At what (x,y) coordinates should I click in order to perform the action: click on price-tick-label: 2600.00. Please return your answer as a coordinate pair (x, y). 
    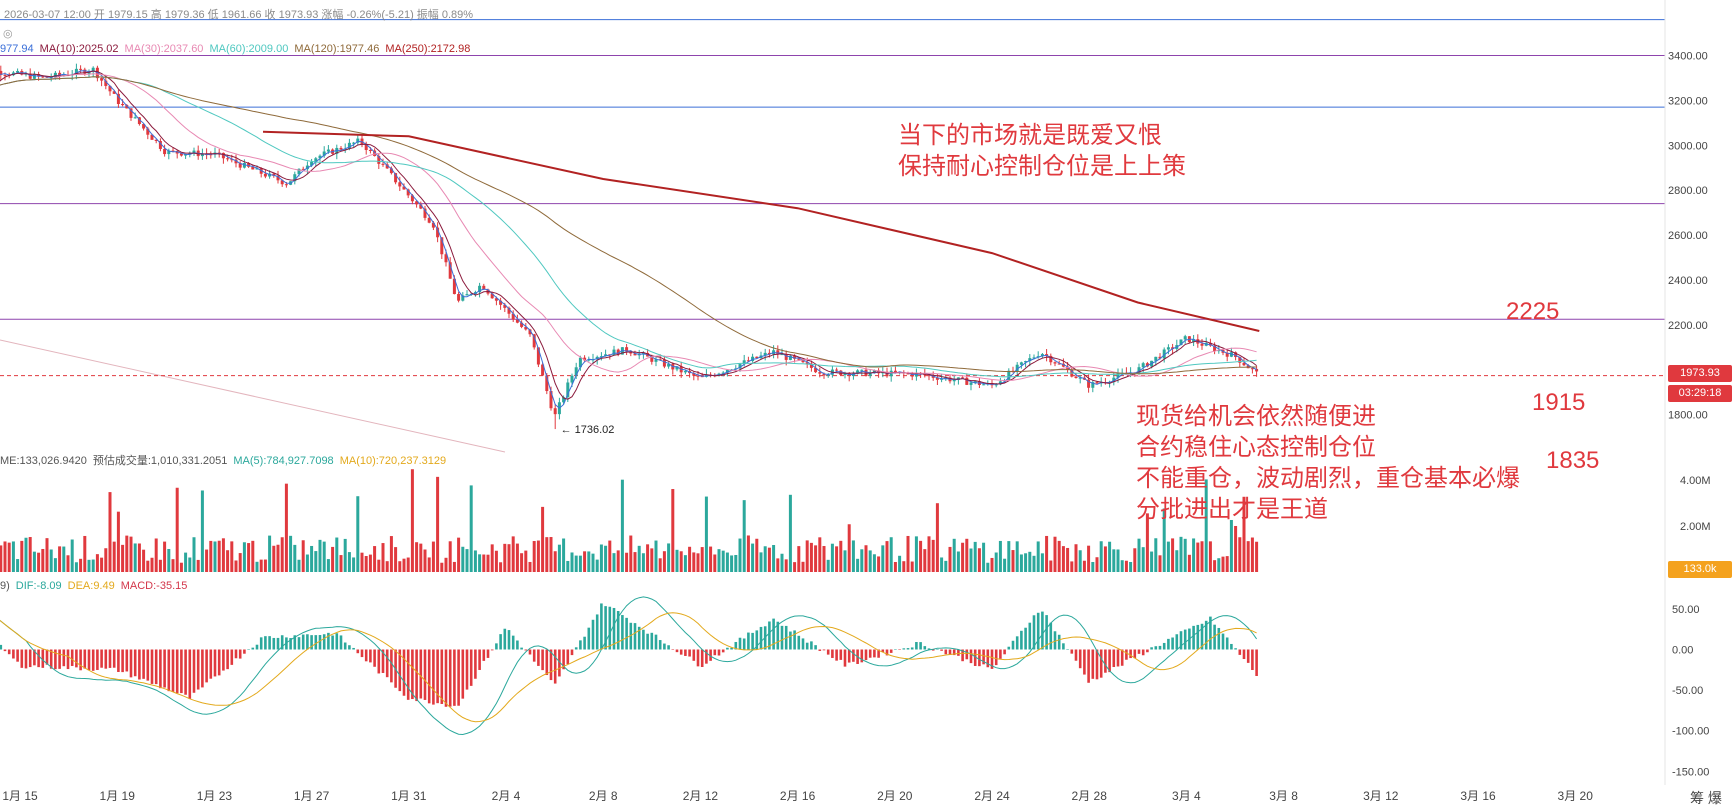
    Looking at the image, I should click on (1688, 236).